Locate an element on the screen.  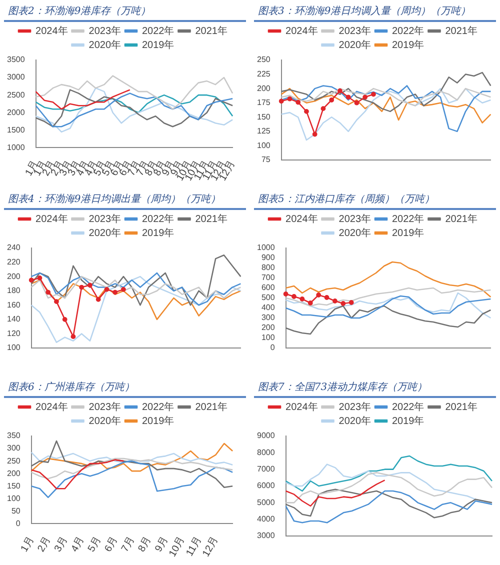
y-tick-label: 2500 is located at coordinates (16, 95).